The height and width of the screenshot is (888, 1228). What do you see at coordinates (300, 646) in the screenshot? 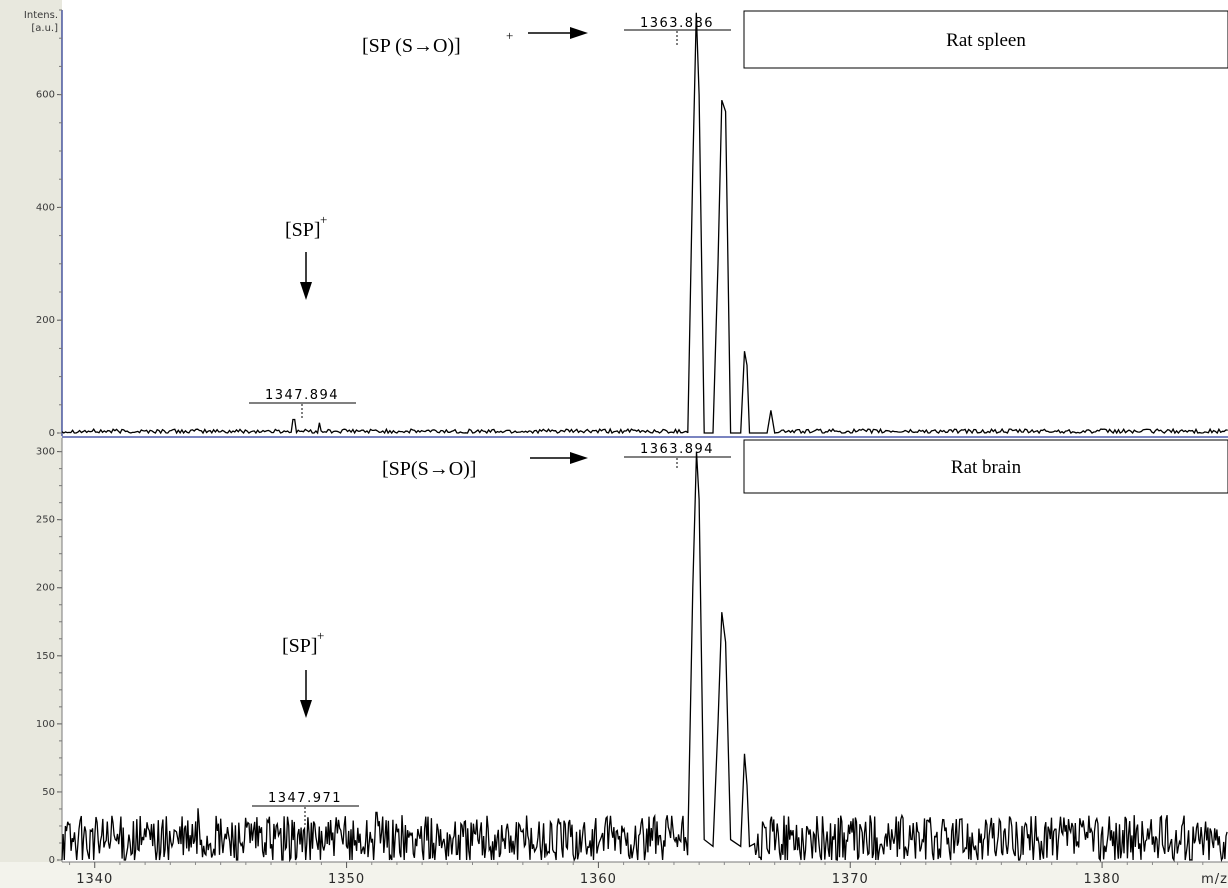
I see `bottom-minor-annotation: [SP]` at bounding box center [300, 646].